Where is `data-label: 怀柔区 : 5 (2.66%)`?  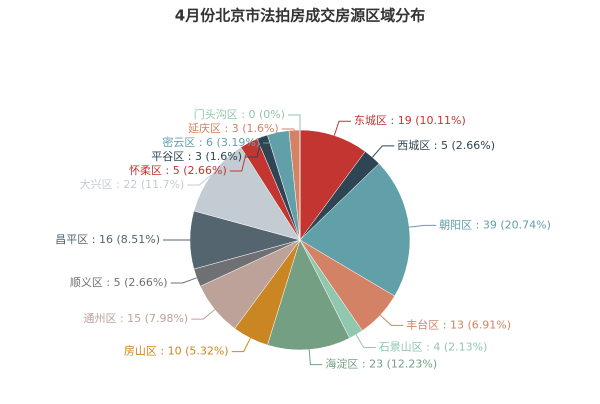
data-label: 怀柔区 : 5 (2.66%) is located at coordinates (178, 170).